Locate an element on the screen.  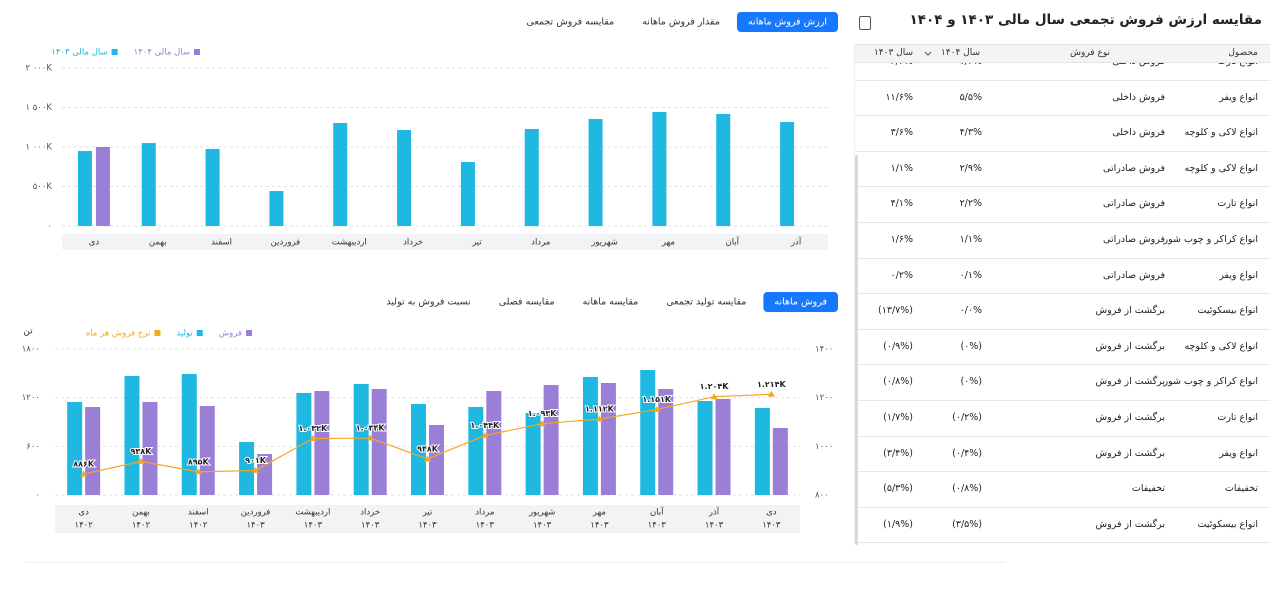
table-header: محصول نوع فروش سال ۱۴۰۴ سال ۱۴۰۳ is located at coordinates (1062, 53).